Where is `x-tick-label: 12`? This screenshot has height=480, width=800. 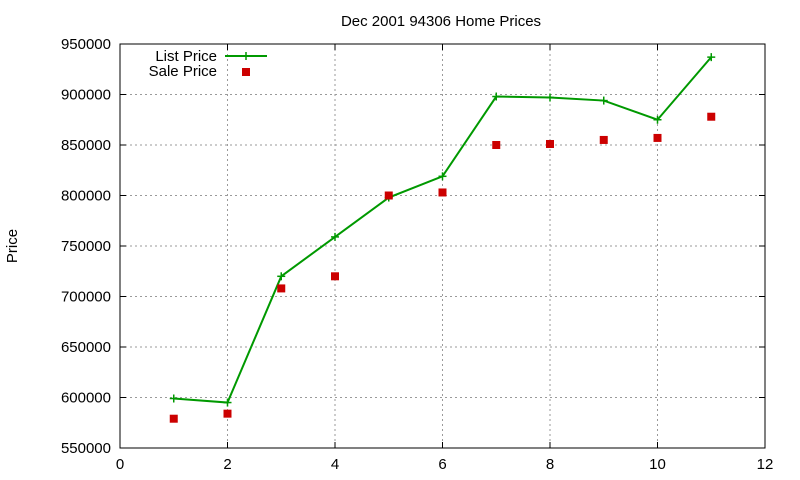
x-tick-label: 12 is located at coordinates (765, 464).